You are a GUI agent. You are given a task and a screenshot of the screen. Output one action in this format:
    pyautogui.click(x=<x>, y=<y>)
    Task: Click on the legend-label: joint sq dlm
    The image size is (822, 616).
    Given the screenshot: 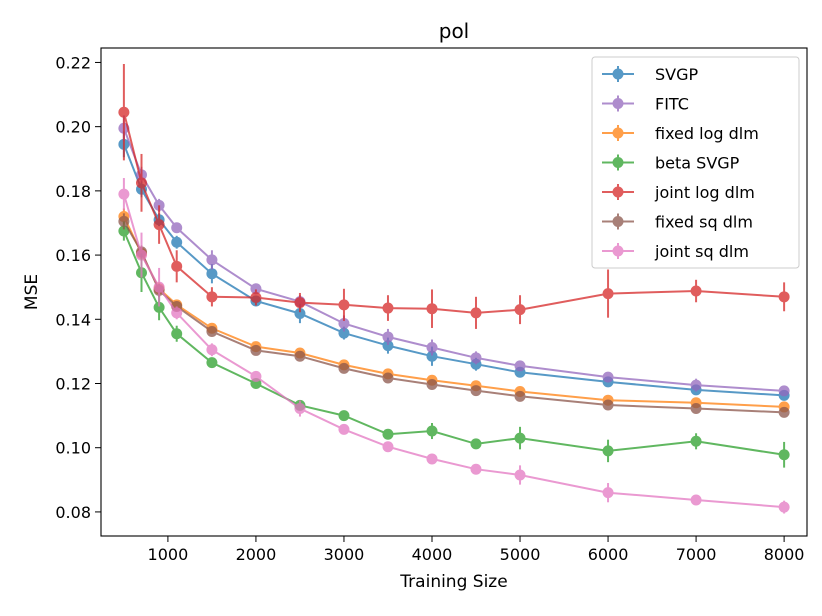 What is the action you would take?
    pyautogui.click(x=701, y=251)
    